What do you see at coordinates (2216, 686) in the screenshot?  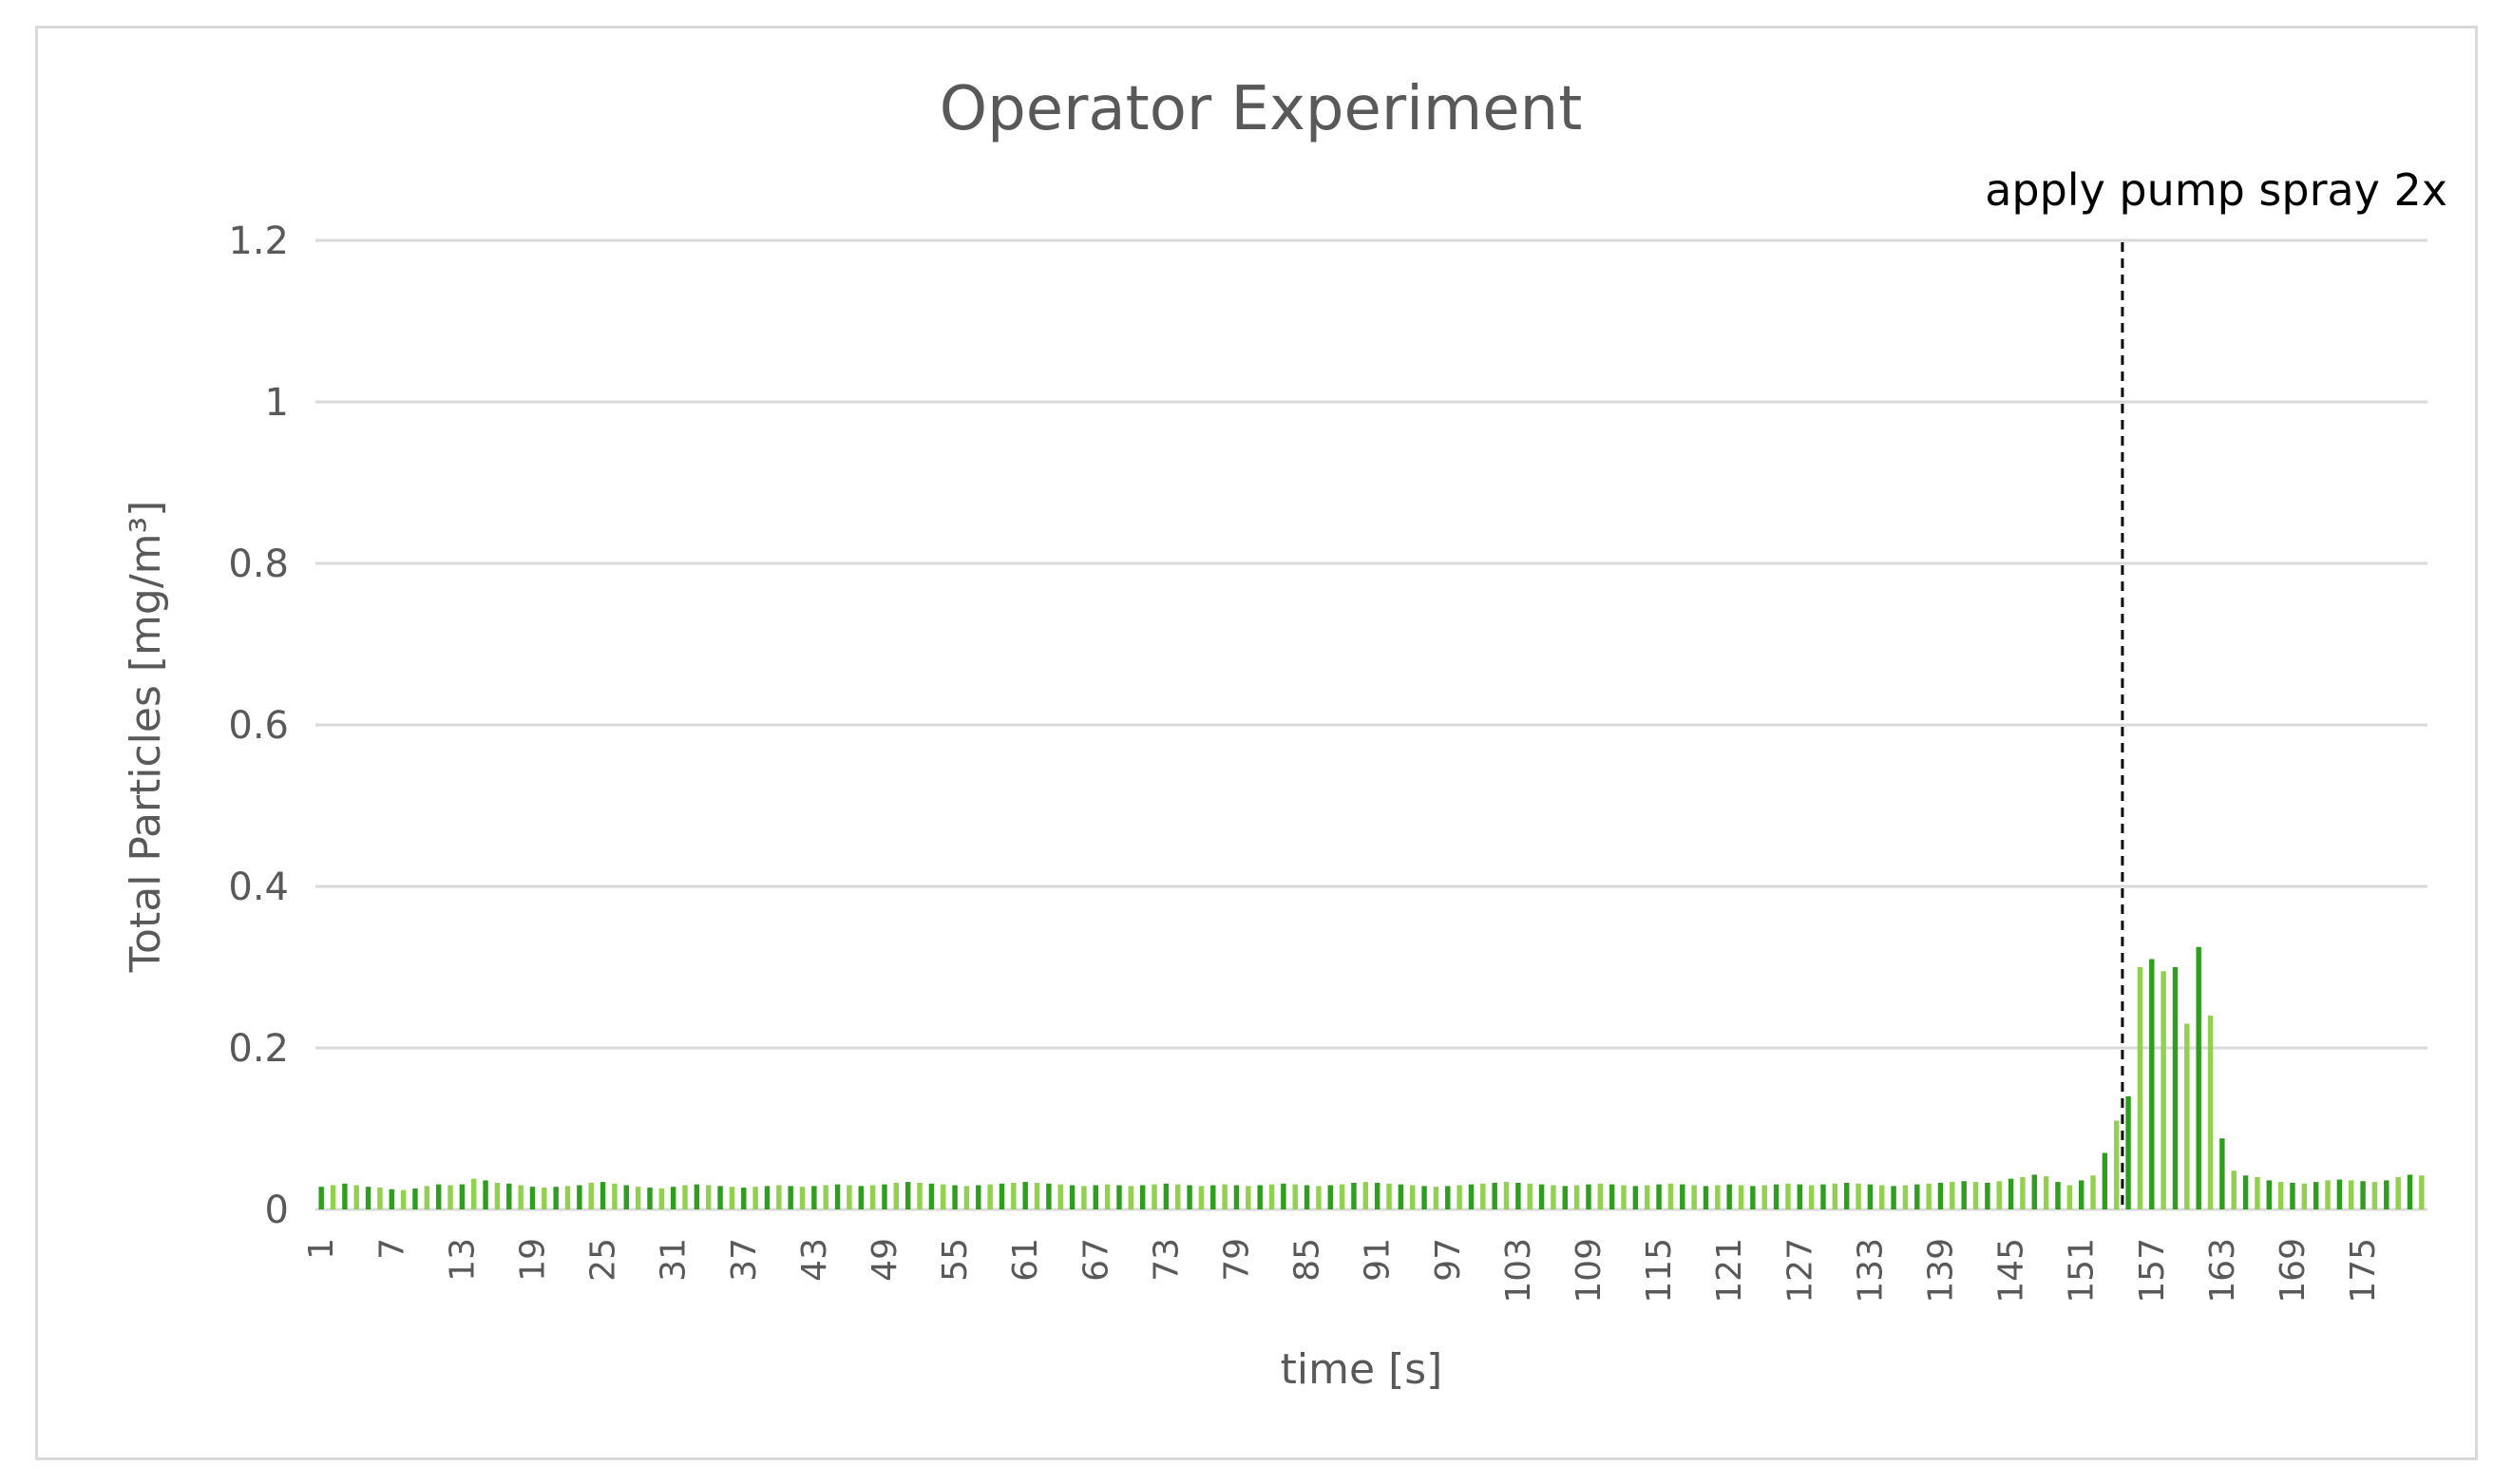 I see `annotation-layer: apply pump spray 2x` at bounding box center [2216, 686].